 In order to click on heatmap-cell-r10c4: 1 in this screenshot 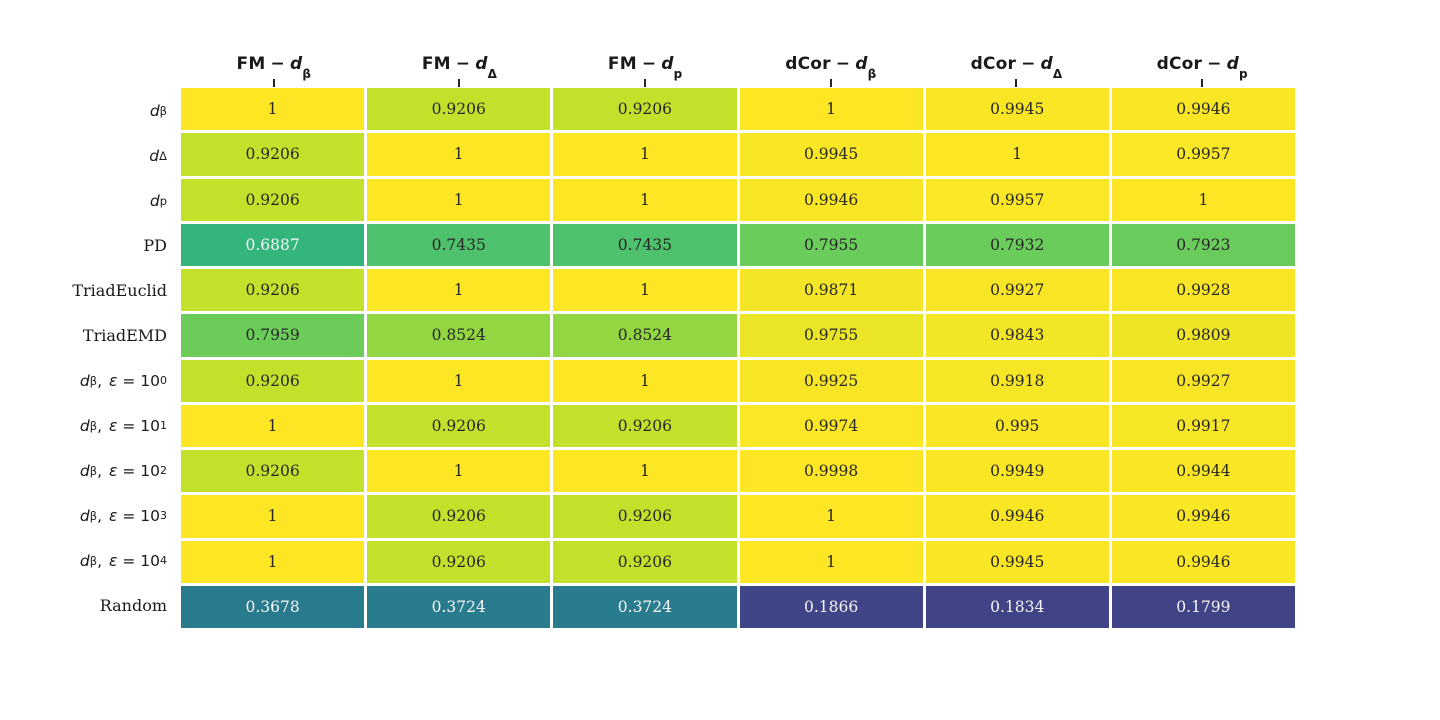, I will do `click(831, 516)`.